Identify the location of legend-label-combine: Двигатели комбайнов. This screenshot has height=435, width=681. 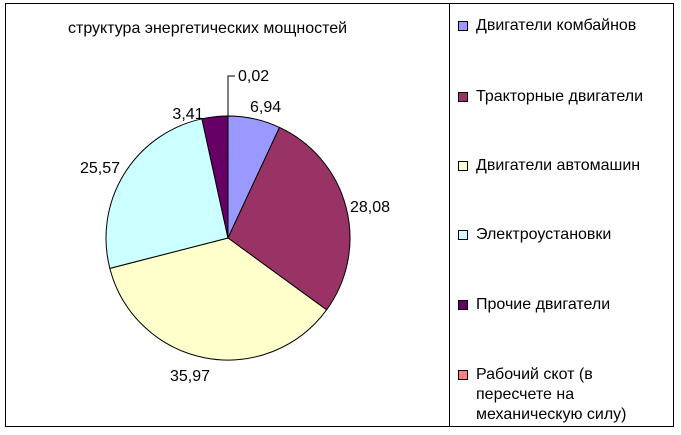
(556, 25).